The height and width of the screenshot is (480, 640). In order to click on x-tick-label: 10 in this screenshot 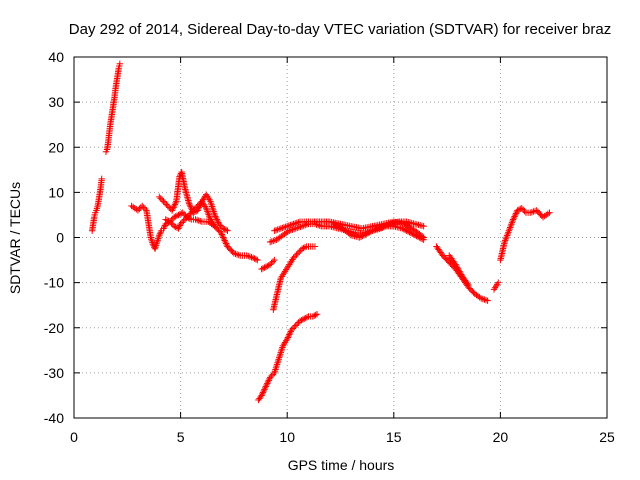, I will do `click(287, 437)`.